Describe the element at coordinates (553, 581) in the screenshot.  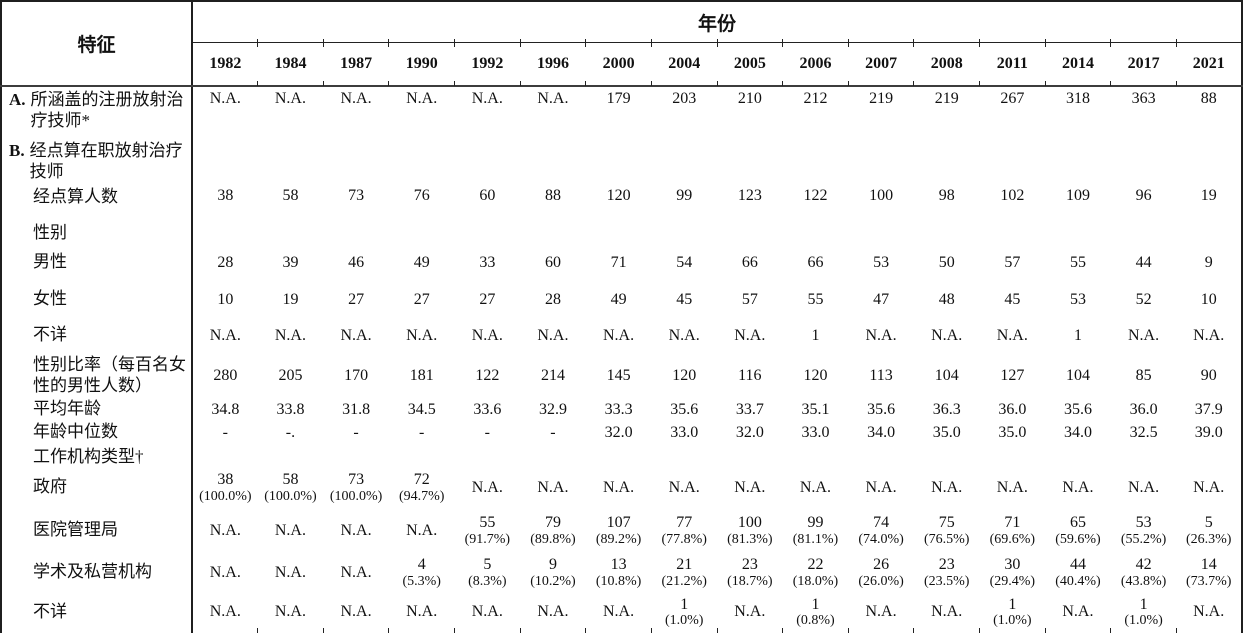
I see `cell-percentage: (10.2%)` at that location.